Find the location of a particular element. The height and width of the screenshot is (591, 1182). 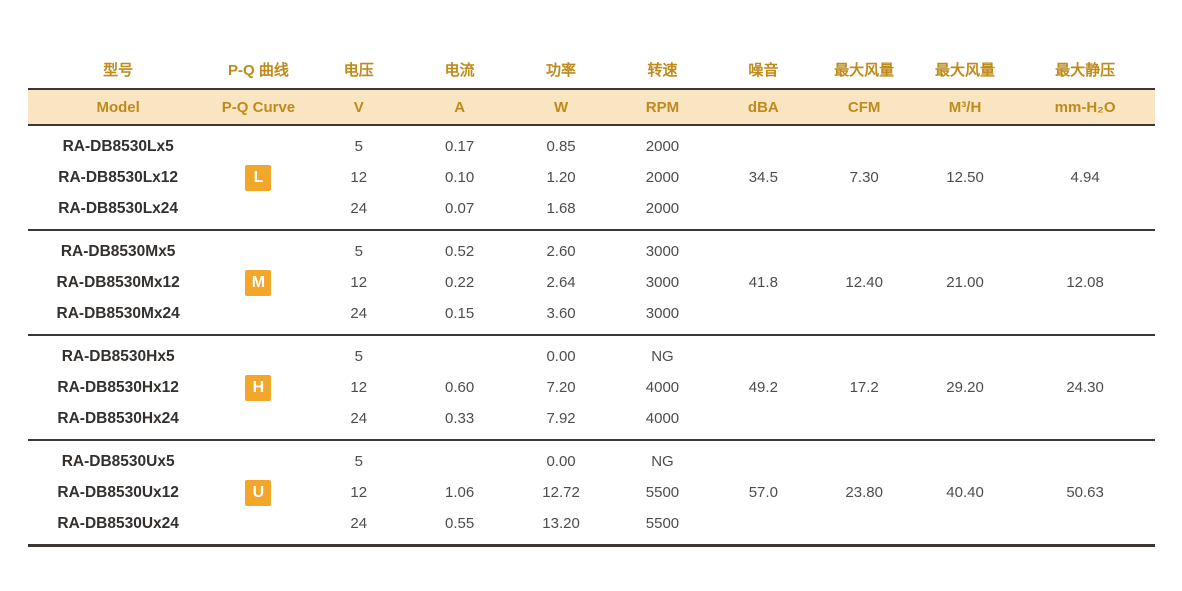

cell-rpm: NG is located at coordinates (662, 356).